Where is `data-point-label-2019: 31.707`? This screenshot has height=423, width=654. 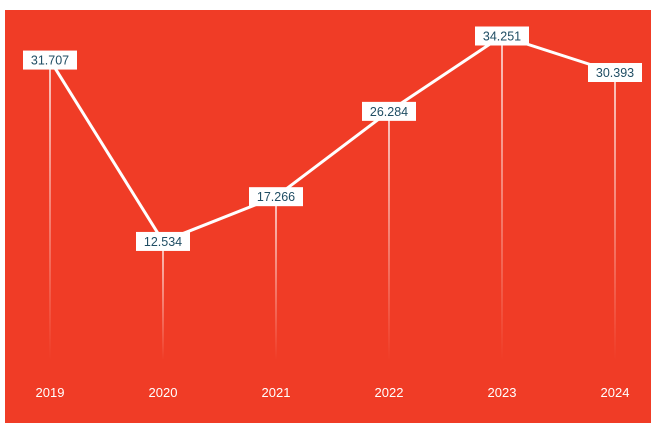 data-point-label-2019: 31.707 is located at coordinates (50, 60).